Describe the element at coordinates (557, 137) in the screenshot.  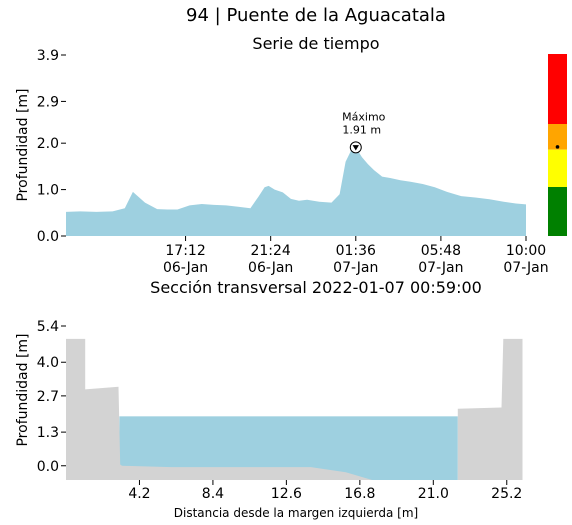
I see `alert-level-naranja` at that location.